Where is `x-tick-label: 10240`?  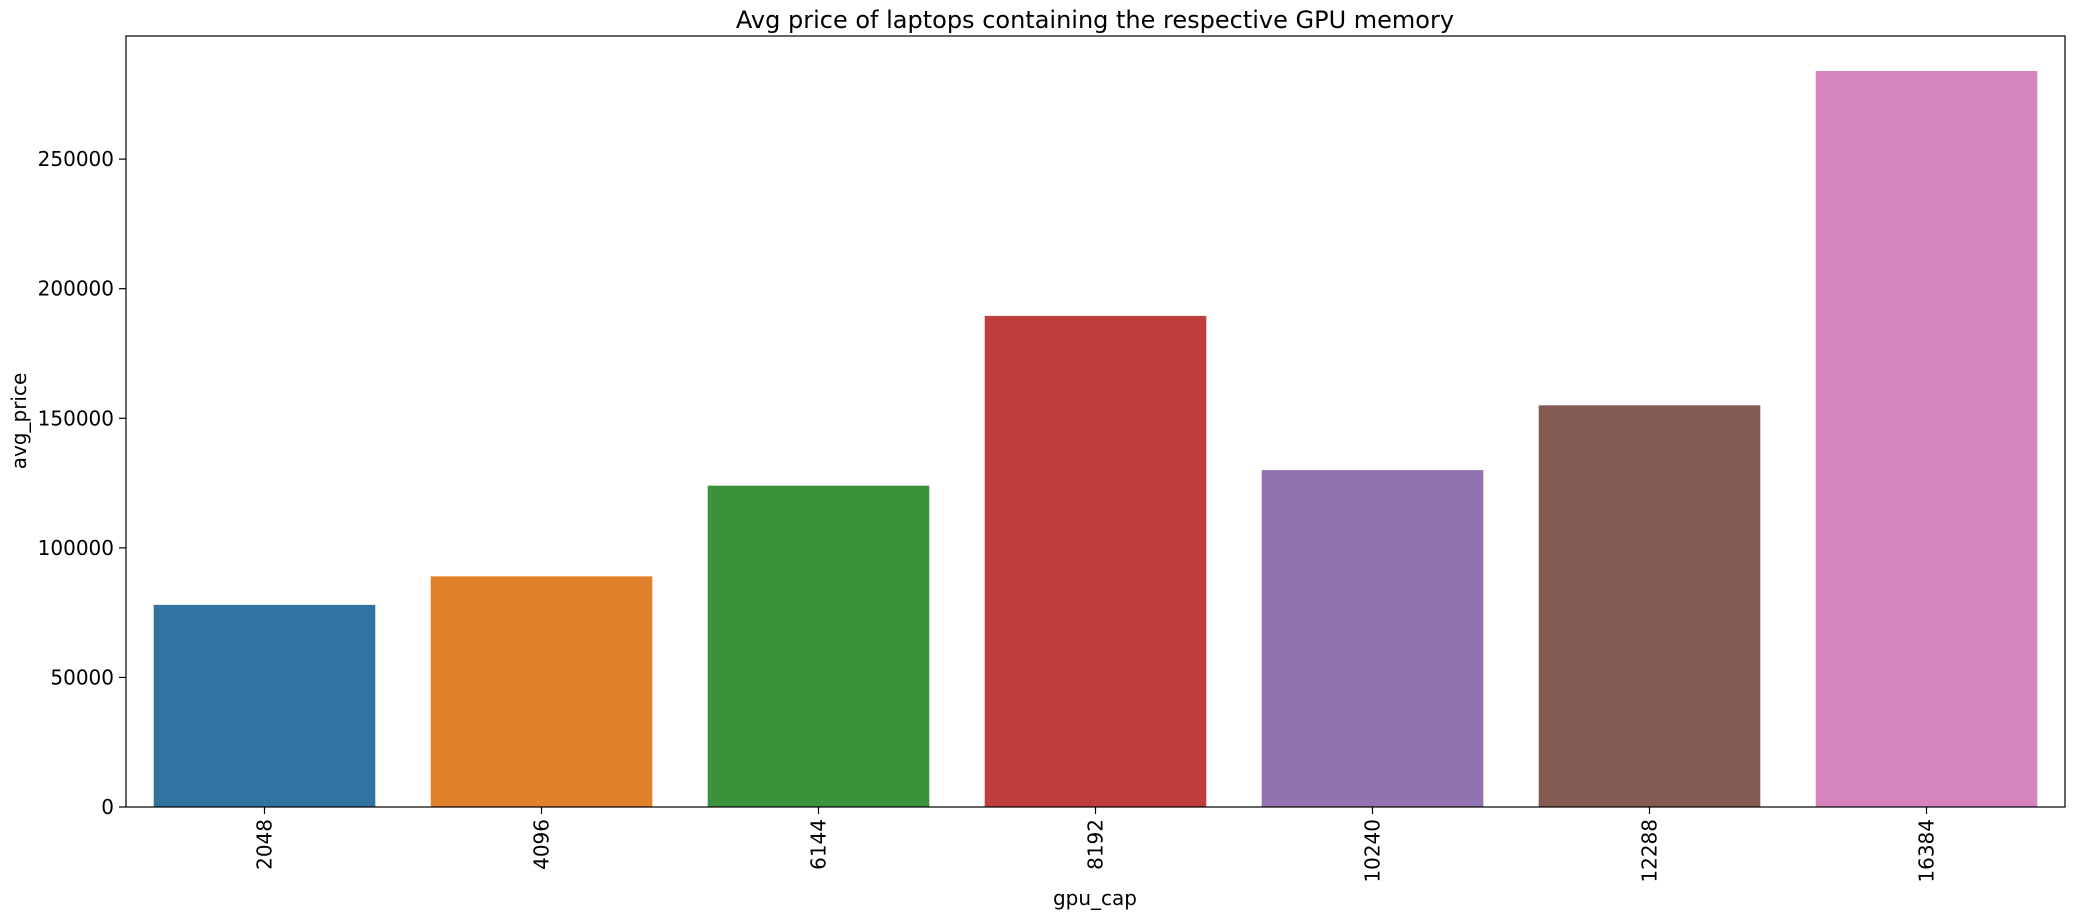
x-tick-label: 10240 is located at coordinates (1373, 851).